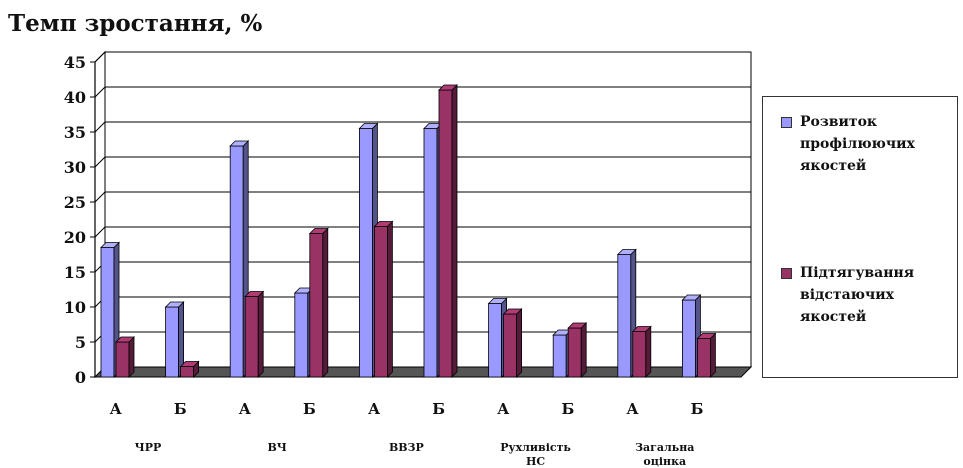 This screenshot has width=963, height=468. Describe the element at coordinates (75, 237) in the screenshot. I see `y-tick-label: 20` at that location.